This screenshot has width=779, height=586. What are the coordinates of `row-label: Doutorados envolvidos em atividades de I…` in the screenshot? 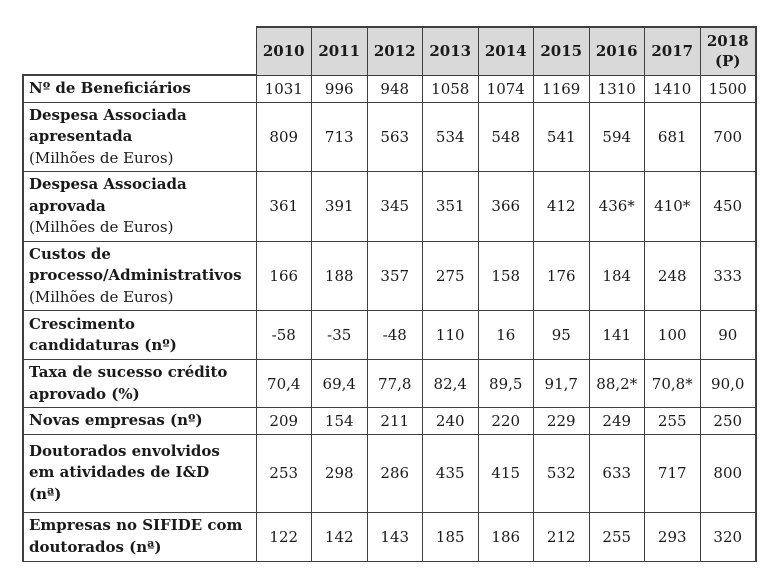 It's located at (124, 472).